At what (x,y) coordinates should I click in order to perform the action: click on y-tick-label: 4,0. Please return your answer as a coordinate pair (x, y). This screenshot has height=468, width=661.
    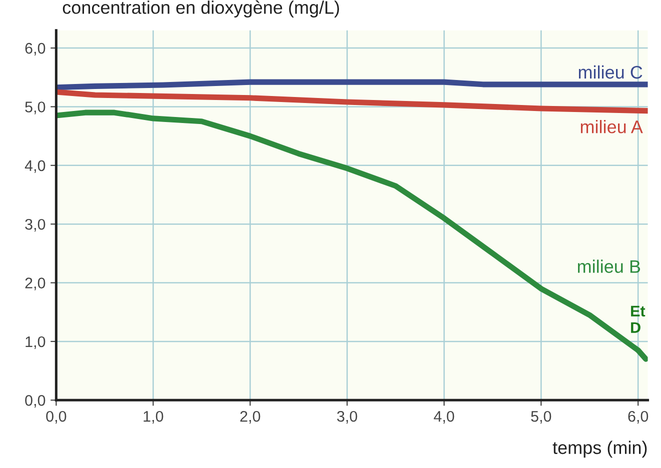
    Looking at the image, I should click on (35, 166).